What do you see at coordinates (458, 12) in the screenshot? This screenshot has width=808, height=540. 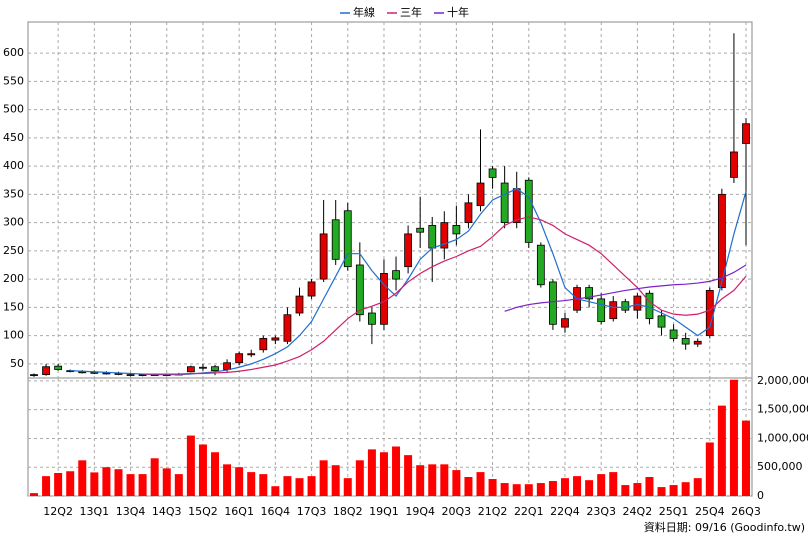 I see `legend-label: 十年` at bounding box center [458, 12].